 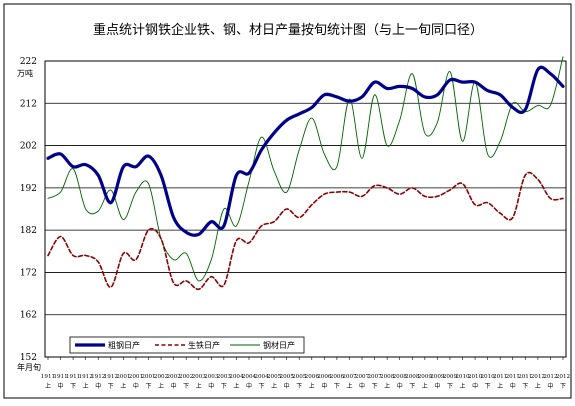 I want to click on y-tick-label: 182, so click(x=28, y=231).